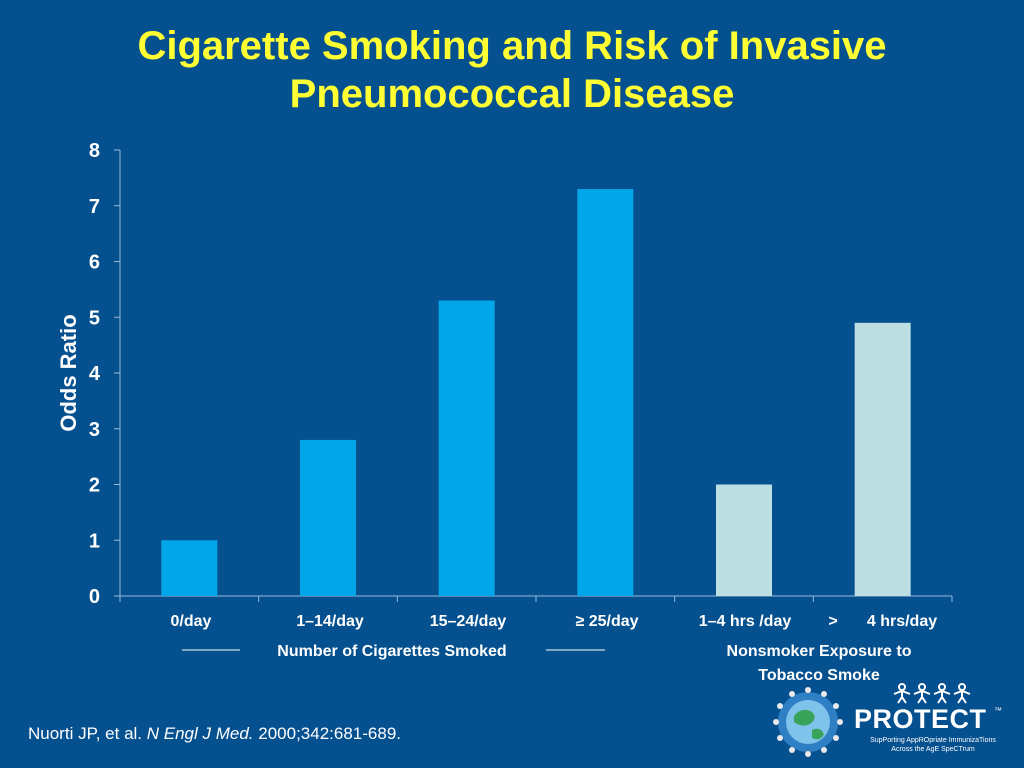 The height and width of the screenshot is (768, 1024). What do you see at coordinates (191, 621) in the screenshot?
I see `x-category-label: 0/day` at bounding box center [191, 621].